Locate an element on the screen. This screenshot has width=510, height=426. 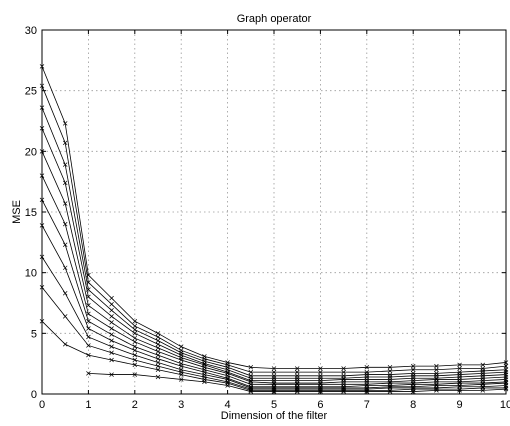
x-tick-label: 7 is located at coordinates (367, 405).